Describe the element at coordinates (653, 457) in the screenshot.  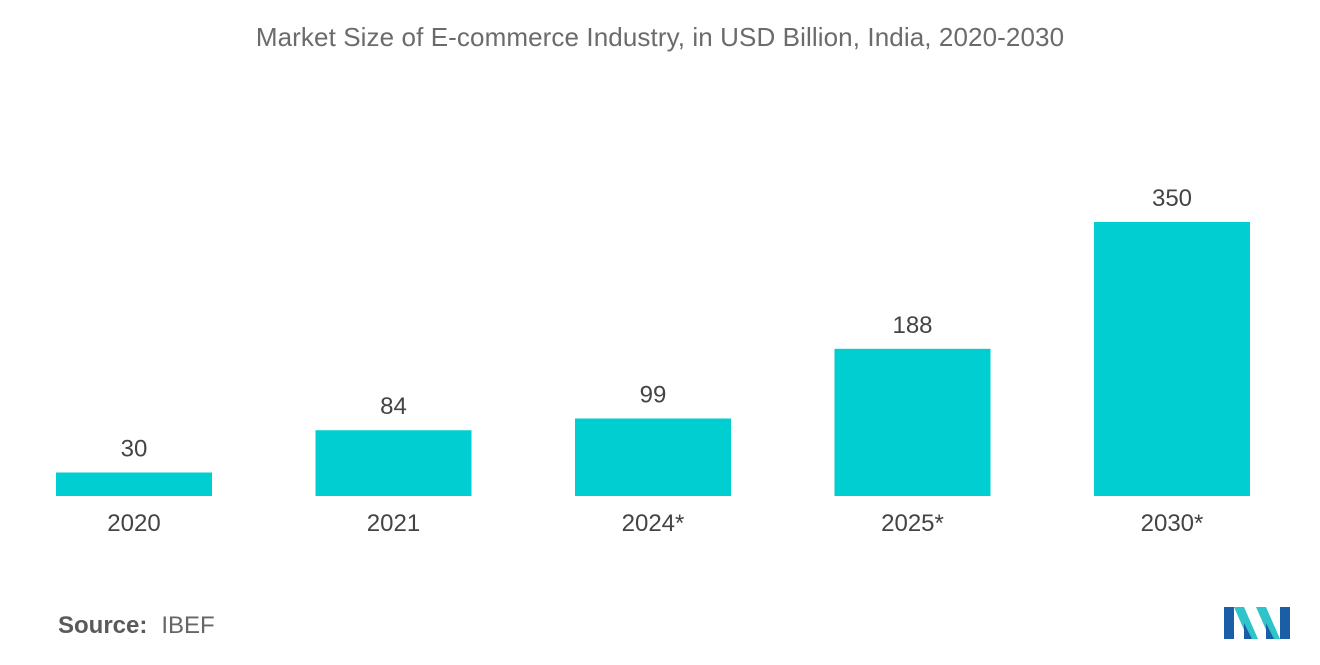
I see `bar-2024-projected` at that location.